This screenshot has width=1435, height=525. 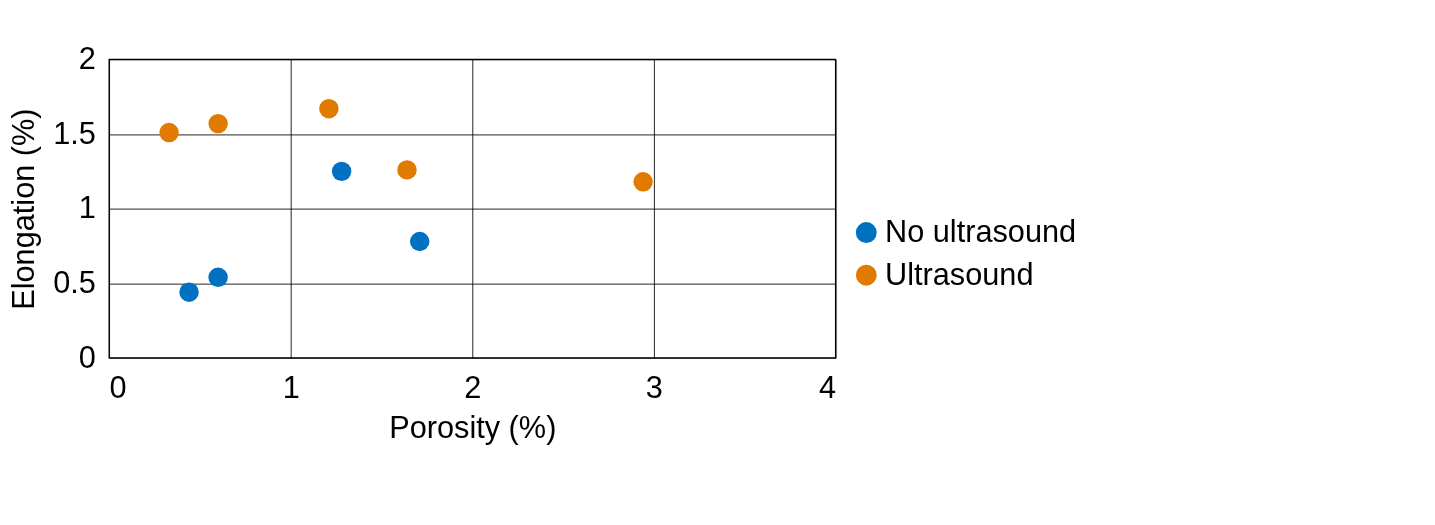 I want to click on y-axis-title: Elongation (%), so click(x=24, y=209).